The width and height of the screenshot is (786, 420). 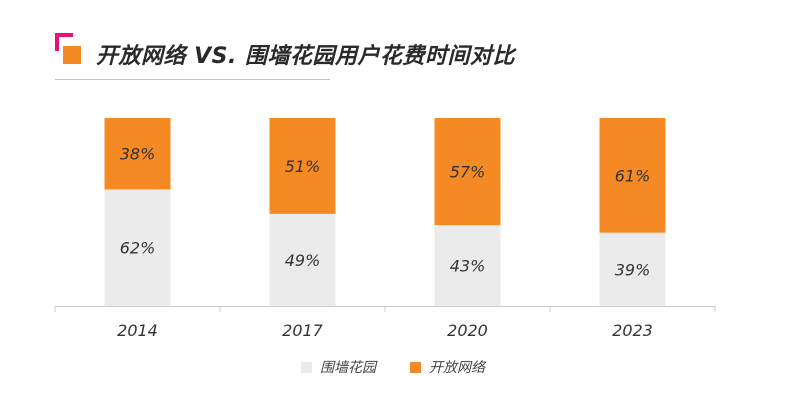 I want to click on data-label: 51%, so click(x=303, y=166).